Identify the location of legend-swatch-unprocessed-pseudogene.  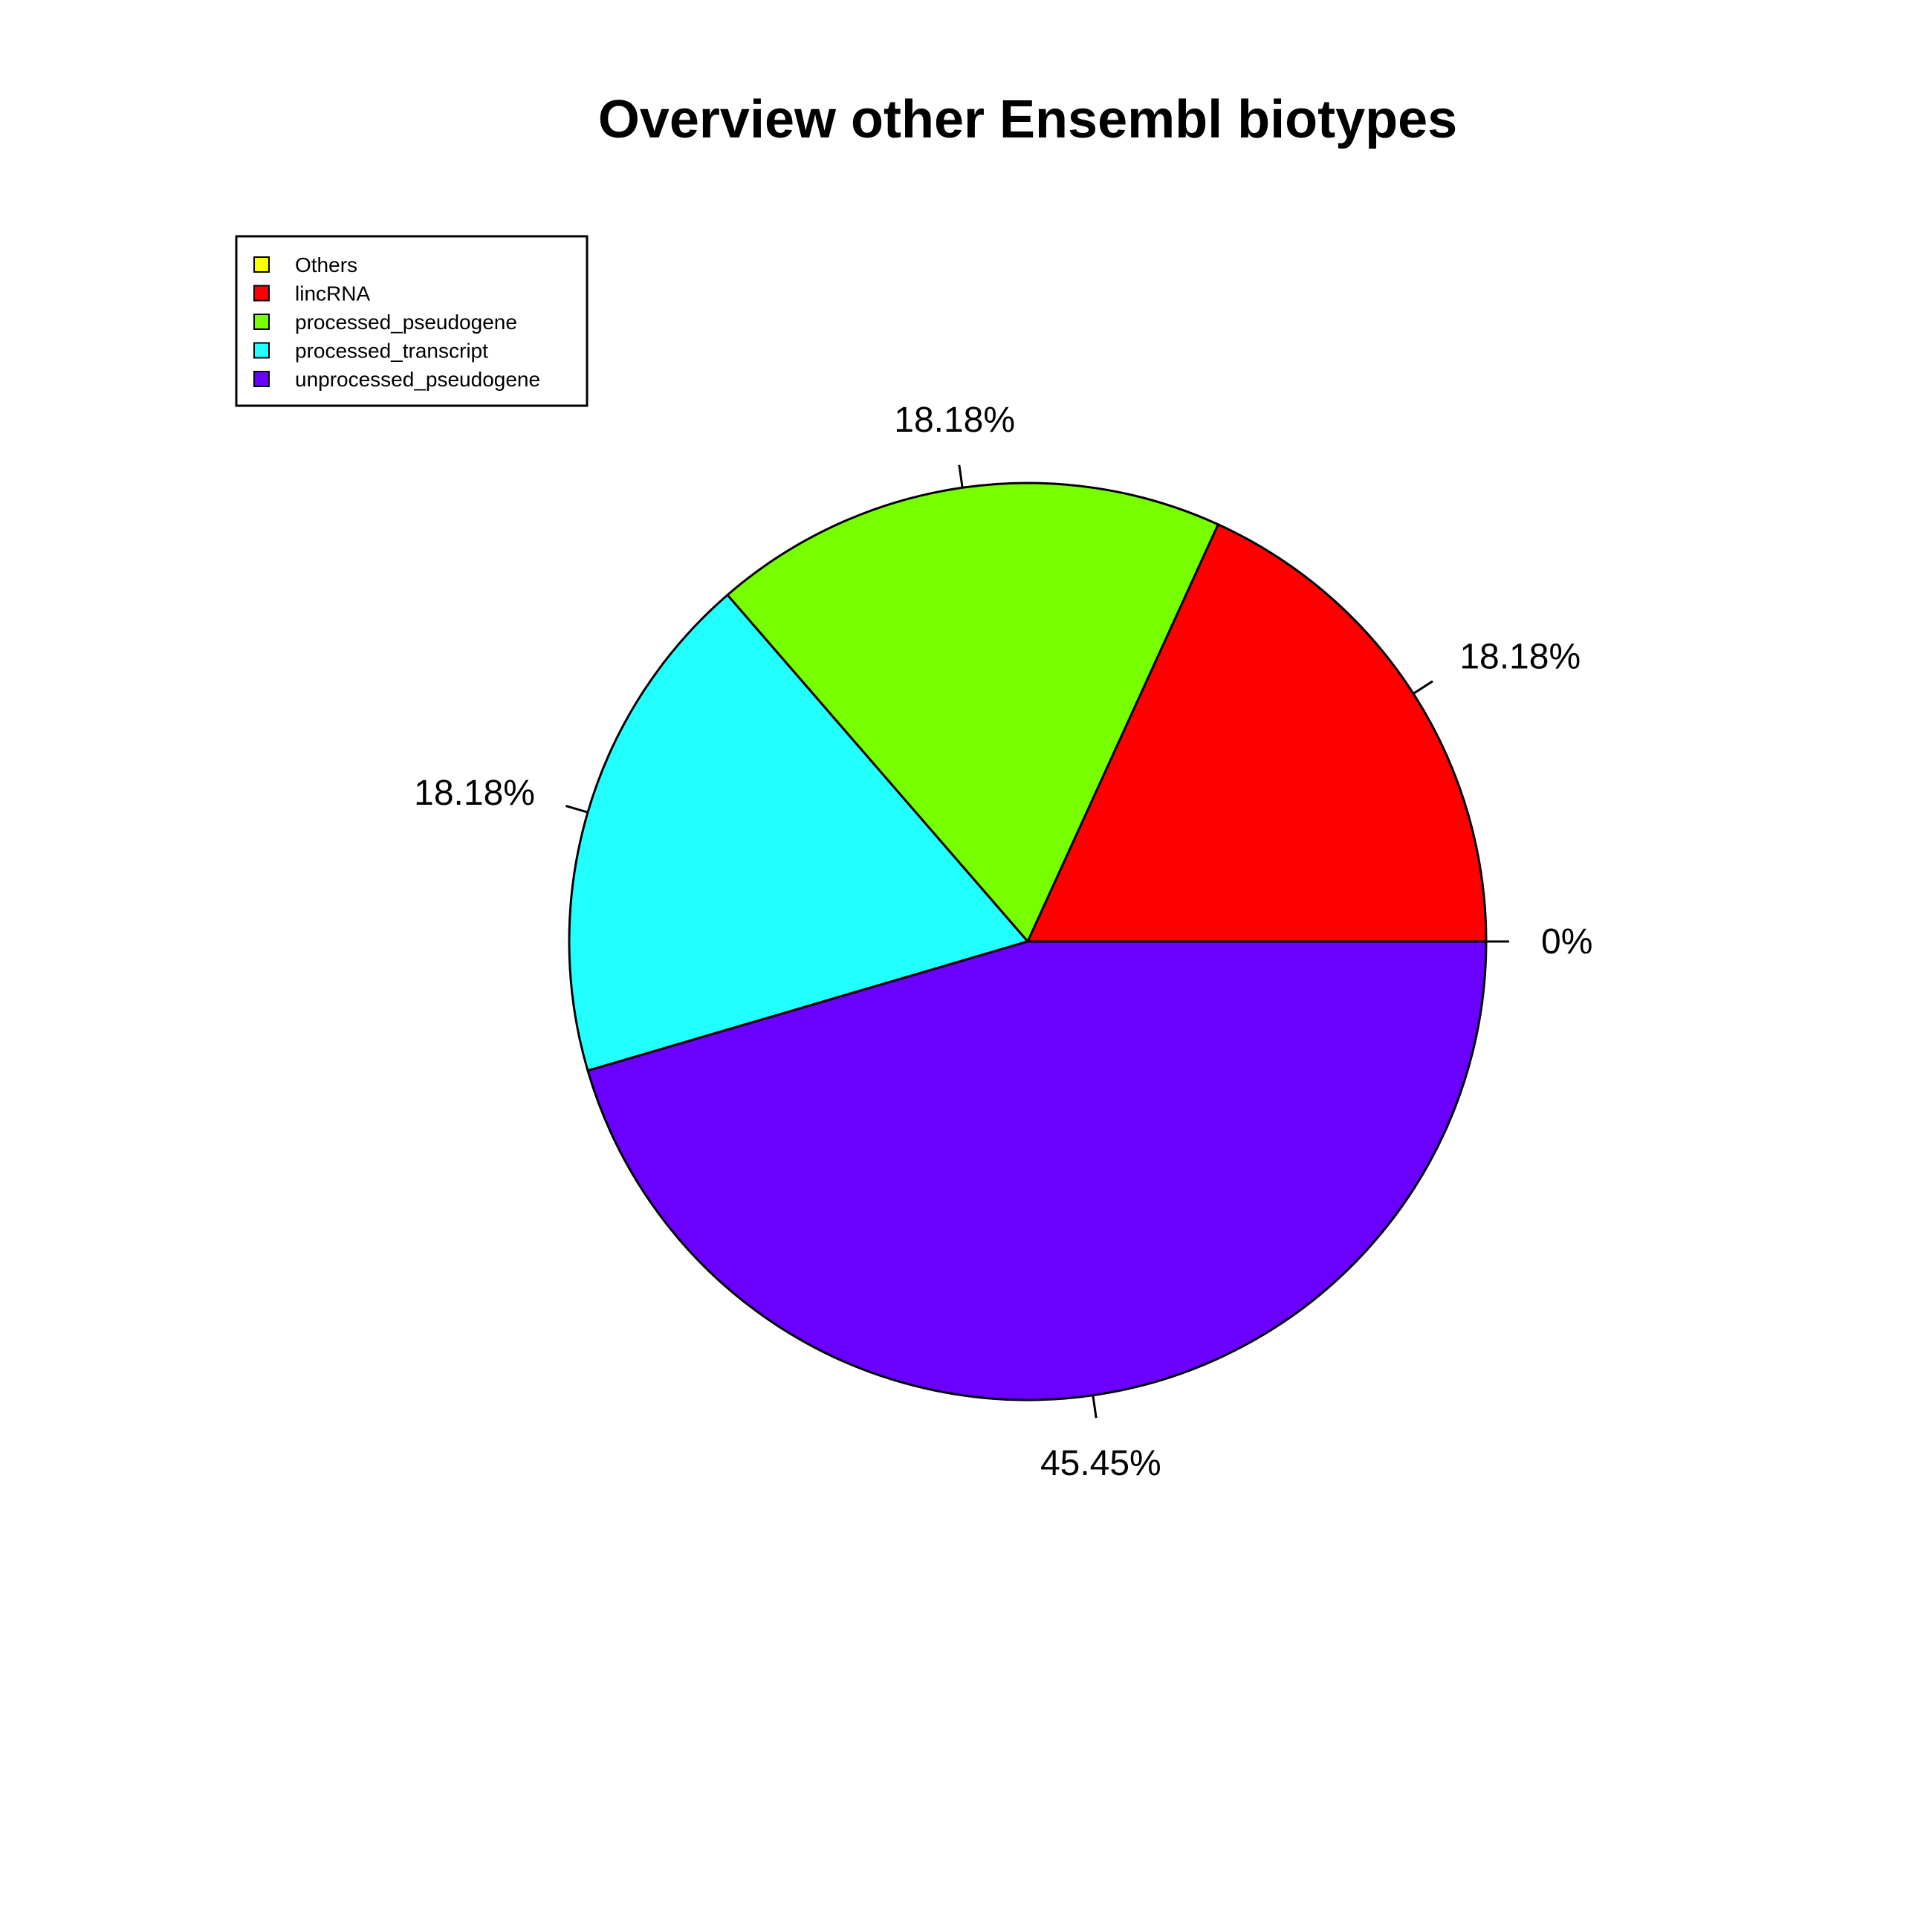
(261, 379).